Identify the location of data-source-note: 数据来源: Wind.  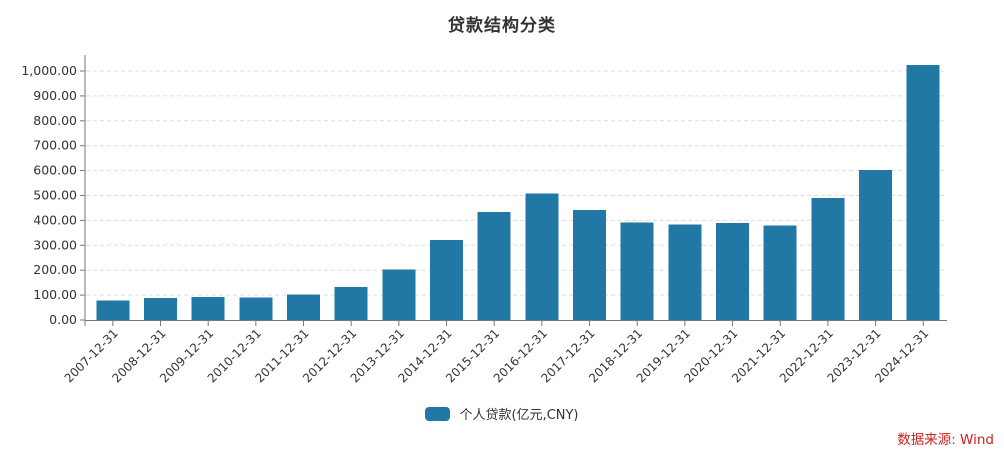
(945, 440).